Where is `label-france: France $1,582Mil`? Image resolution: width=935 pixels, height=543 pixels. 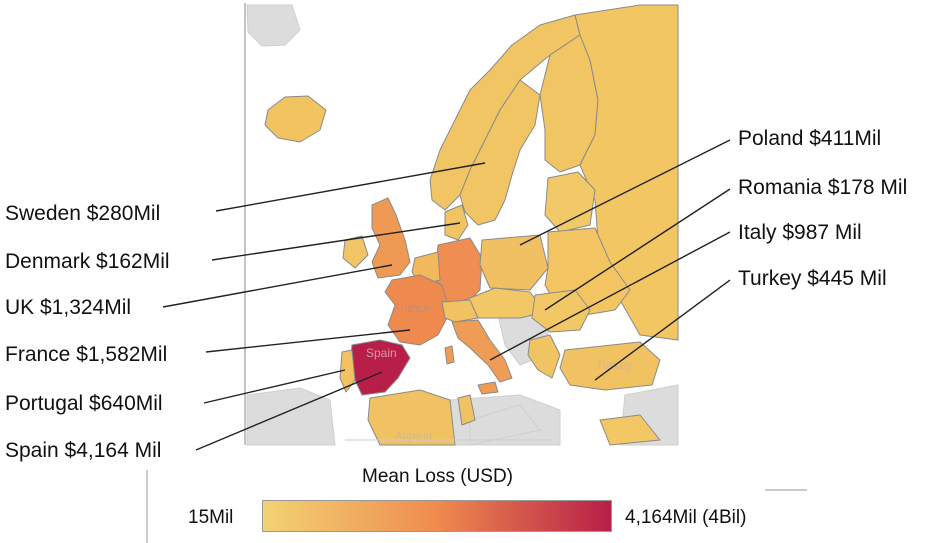
label-france: France $1,582Mil is located at coordinates (86, 354).